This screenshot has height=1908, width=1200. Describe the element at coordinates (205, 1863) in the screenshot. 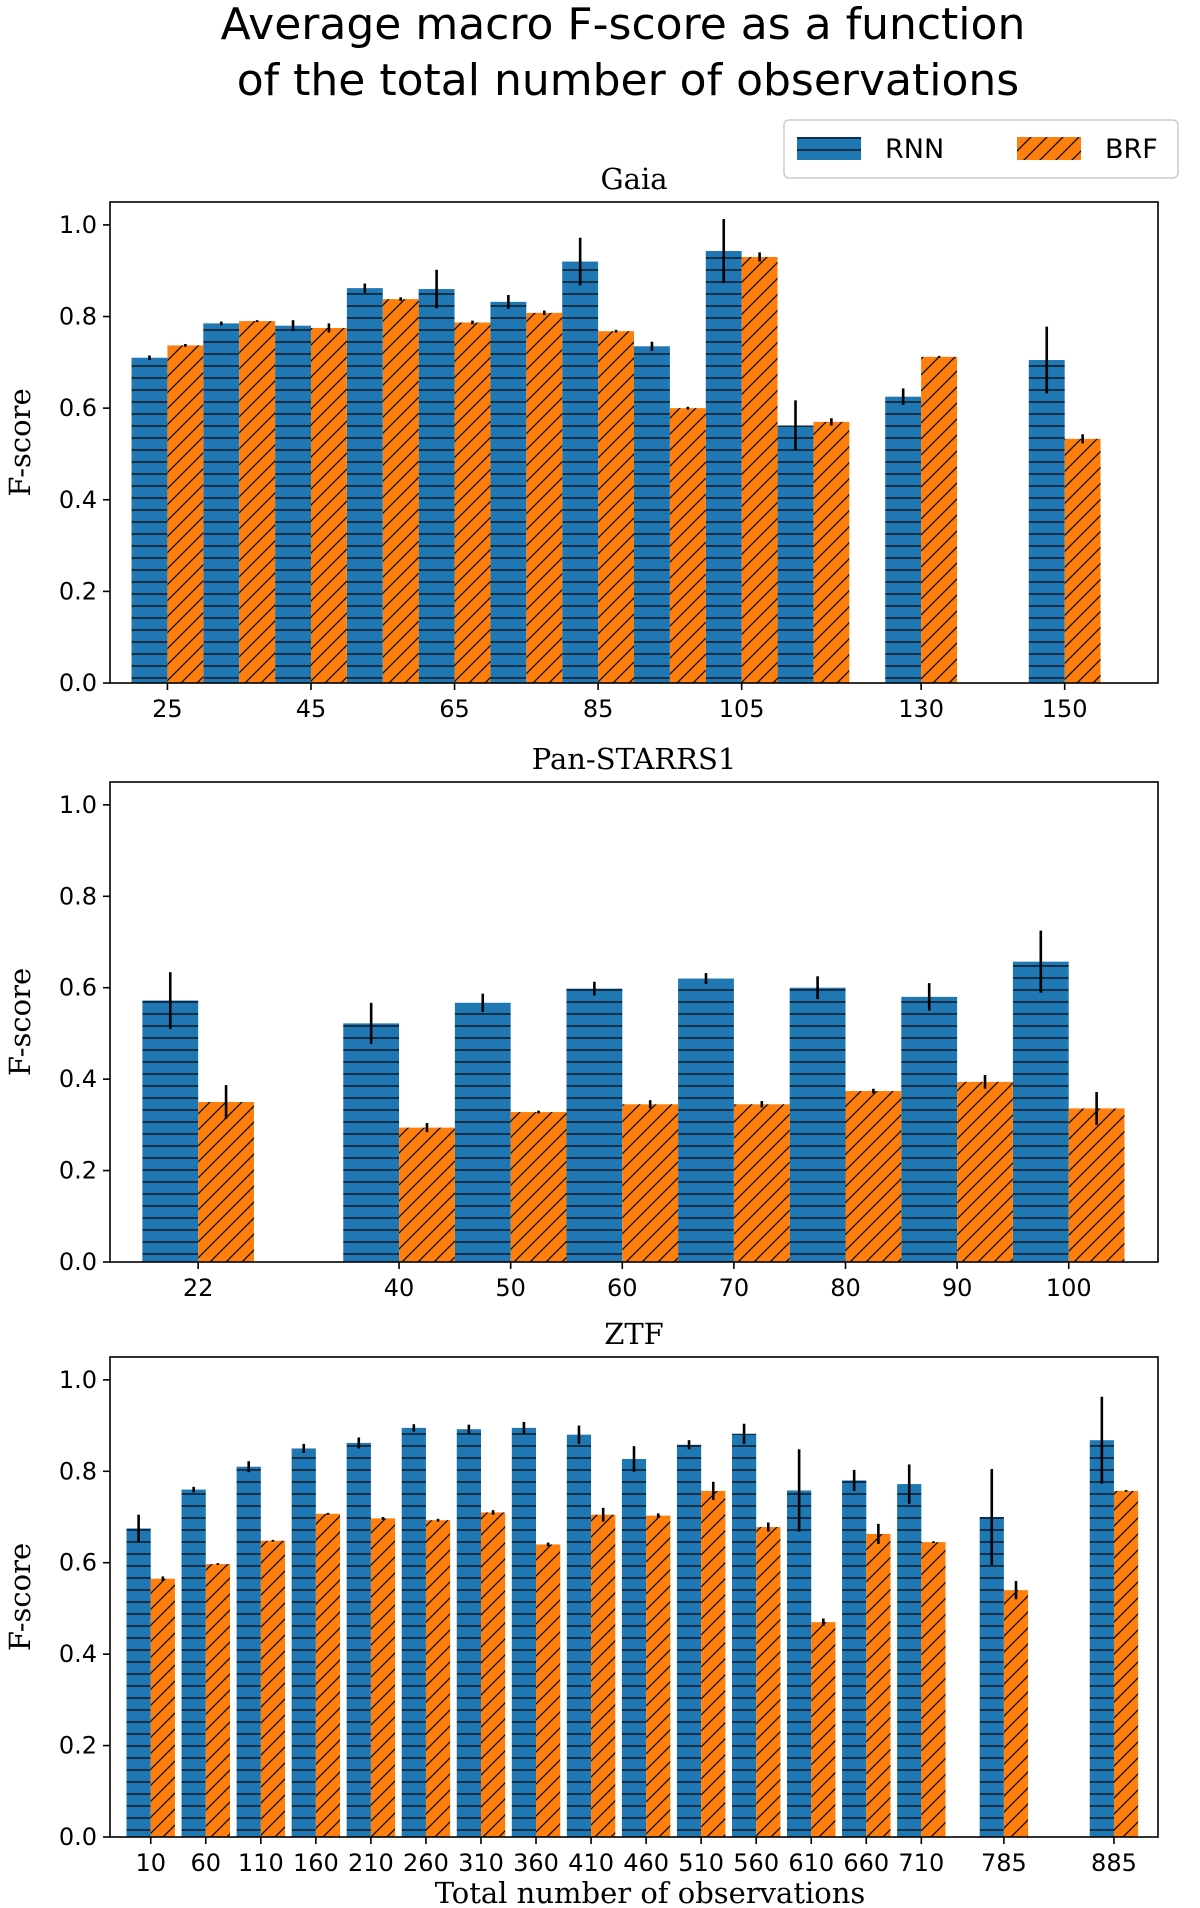

I see `x-tick-label: 60` at that location.